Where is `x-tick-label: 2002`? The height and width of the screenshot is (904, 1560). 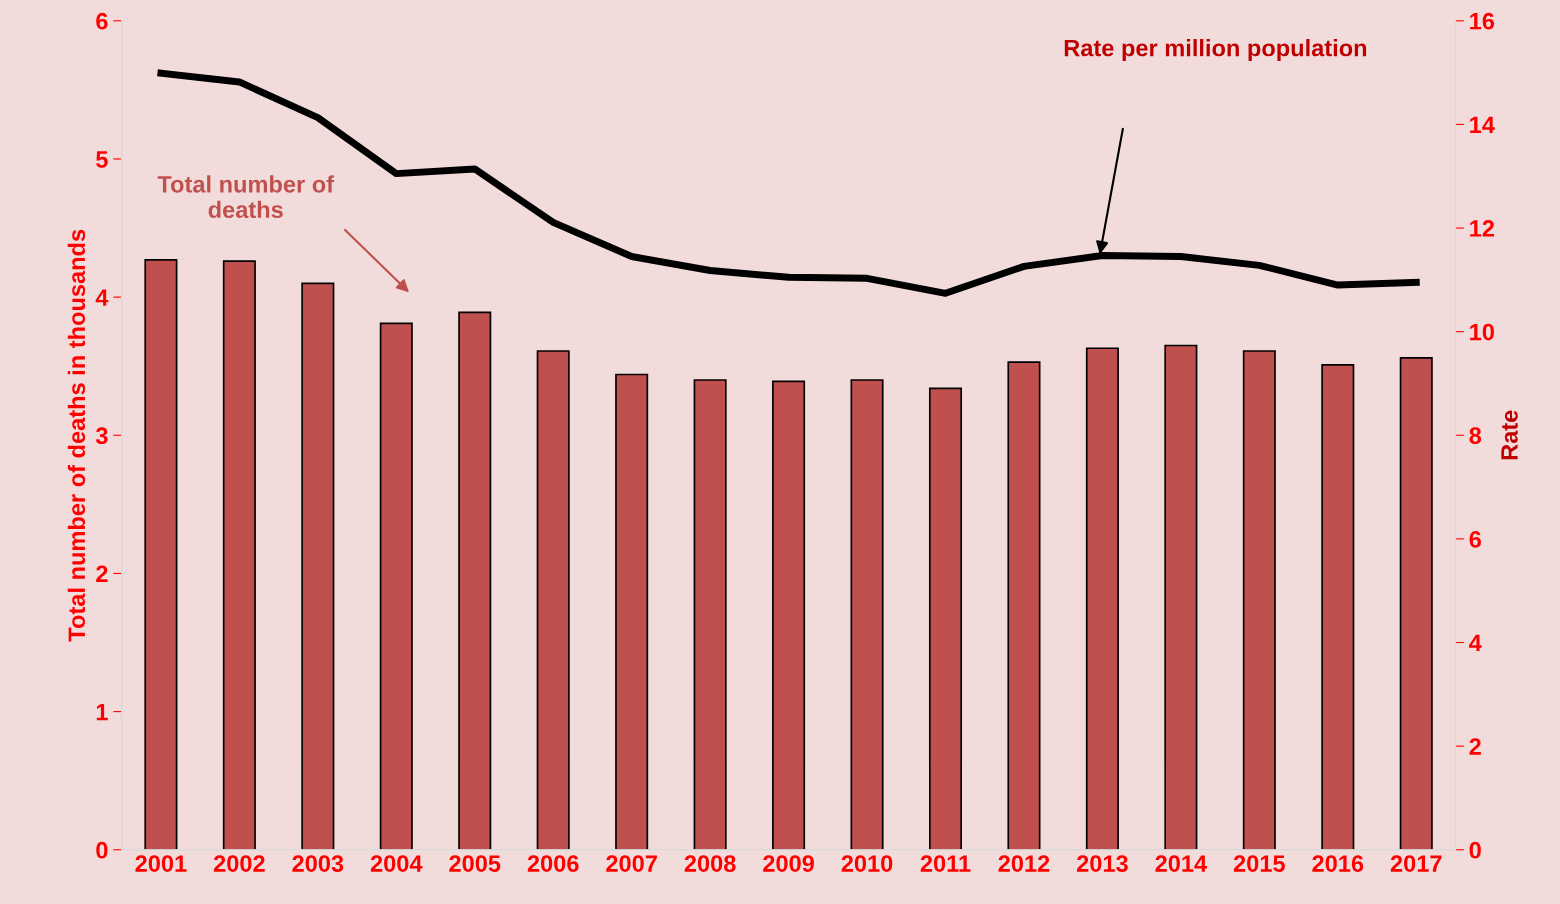 x-tick-label: 2002 is located at coordinates (239, 863).